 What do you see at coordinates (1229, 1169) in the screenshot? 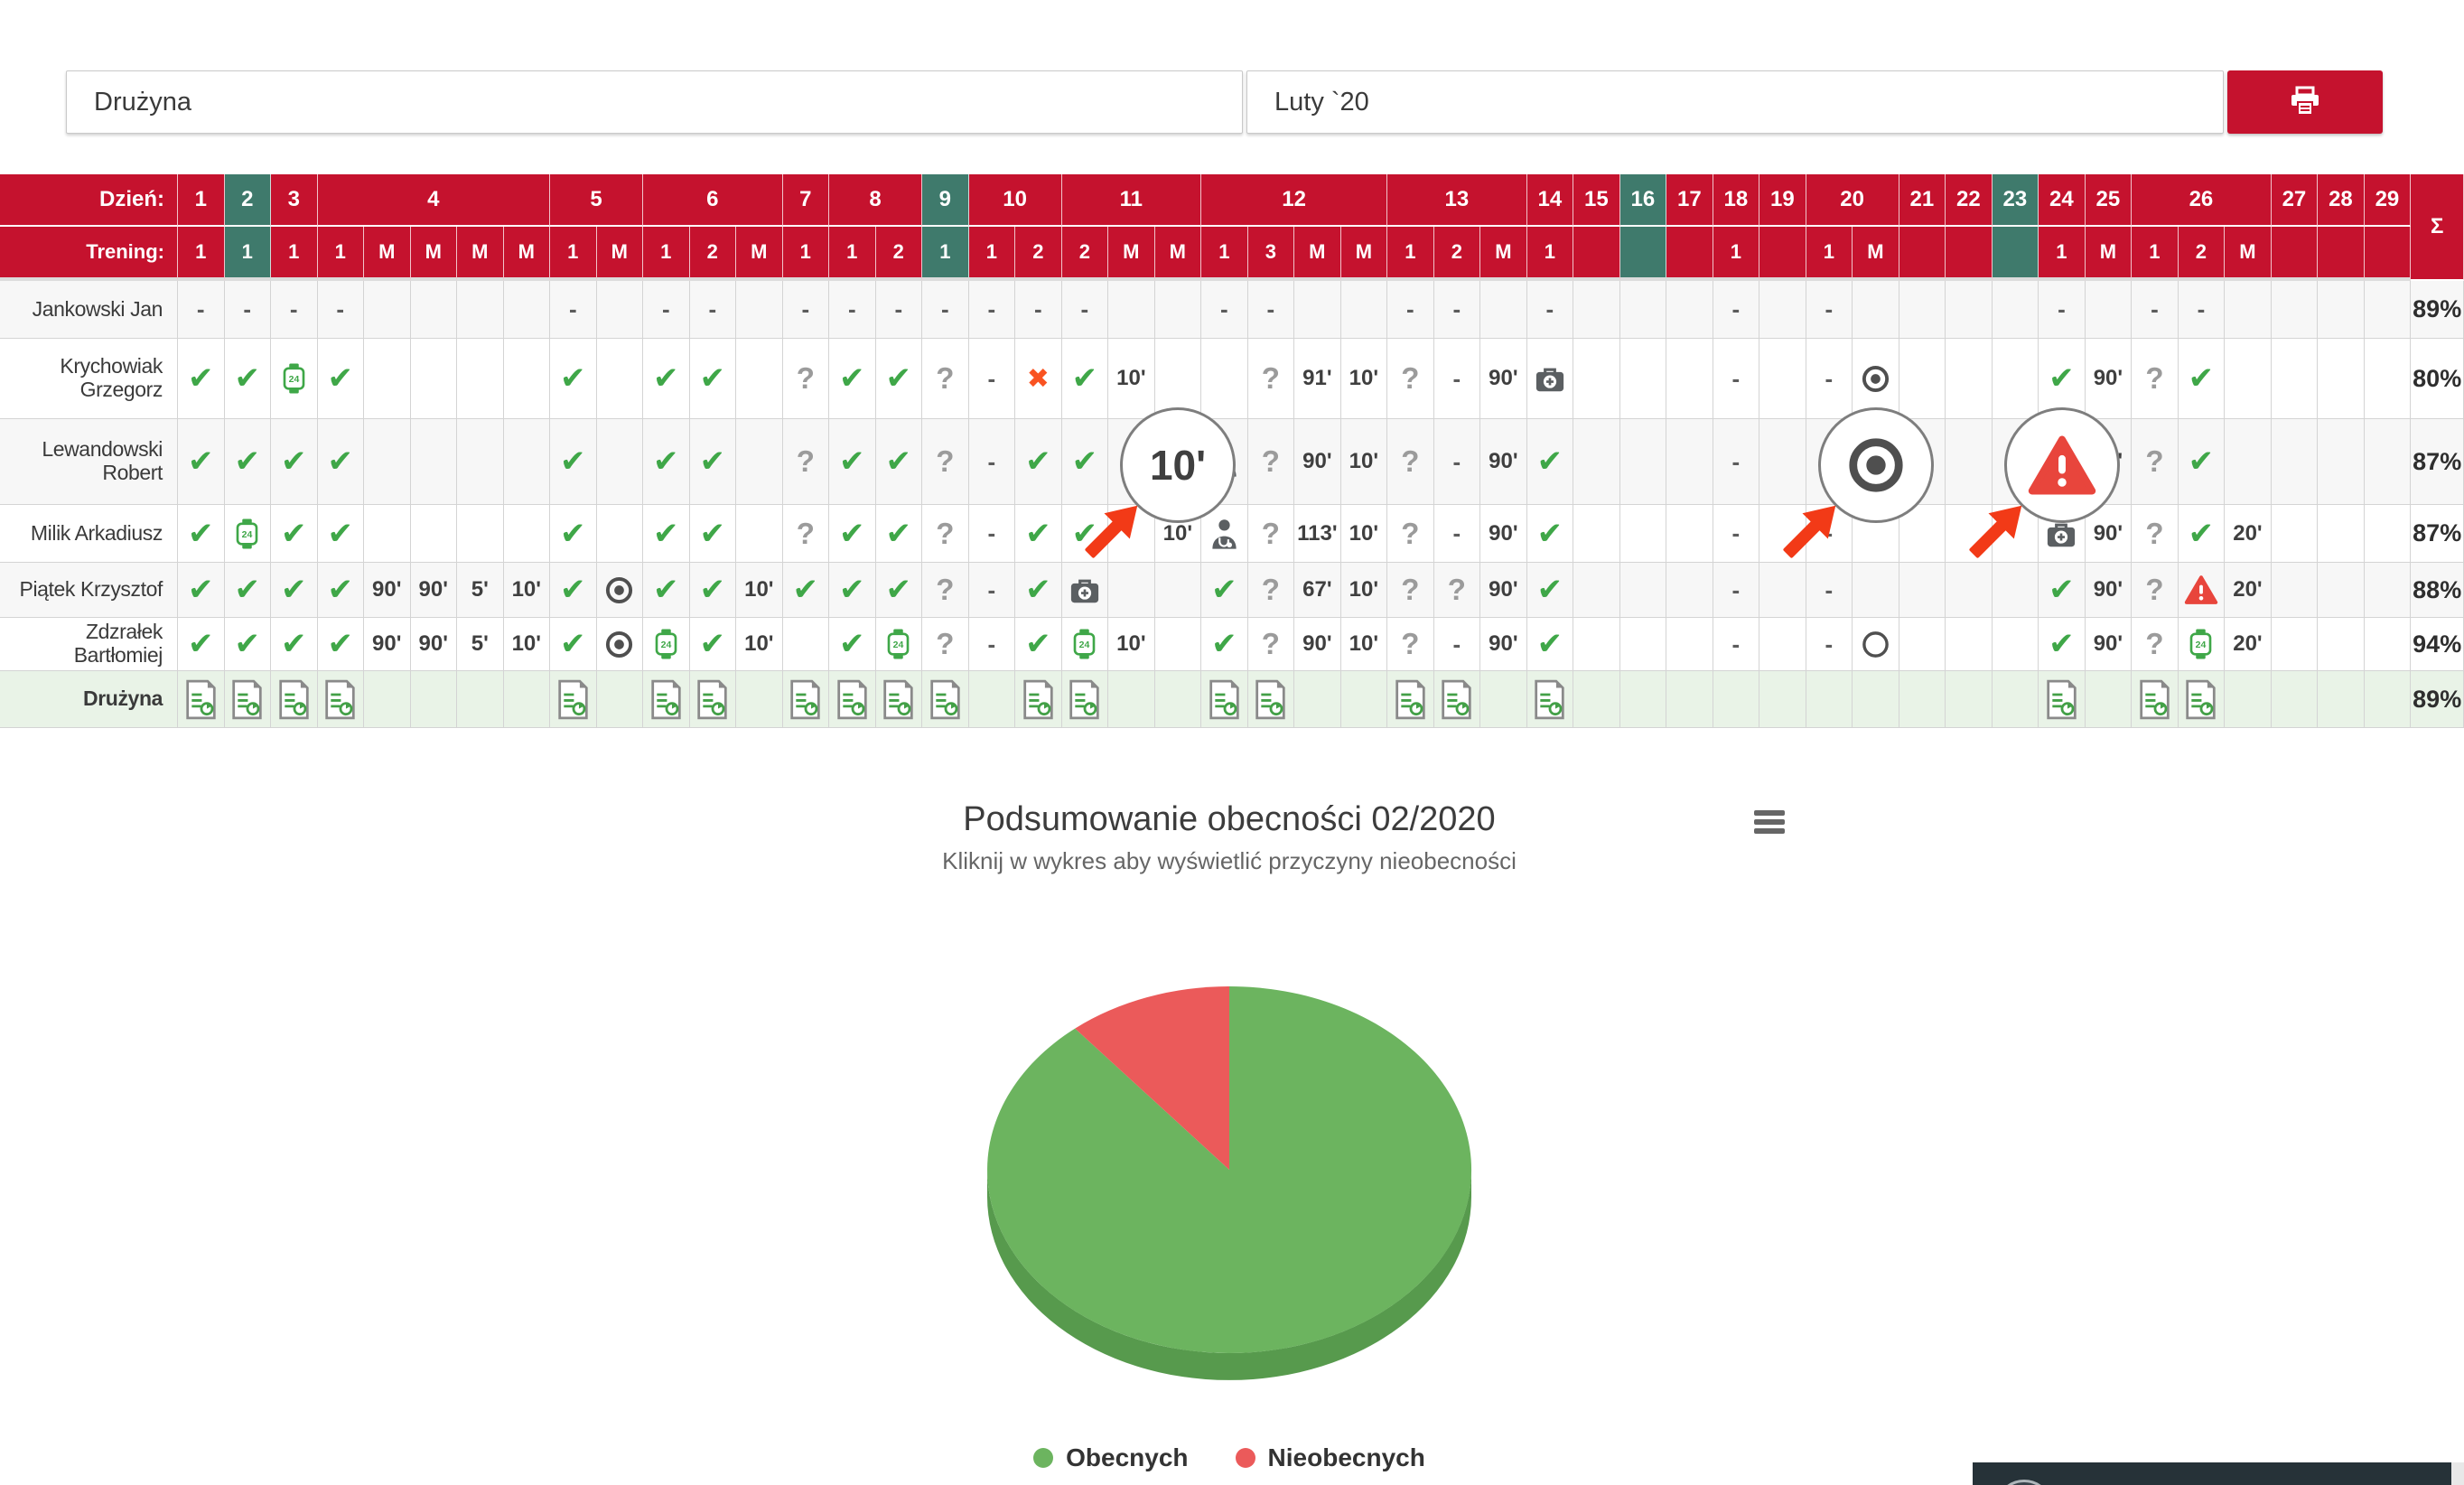
I see `pie-slice-obecnych` at bounding box center [1229, 1169].